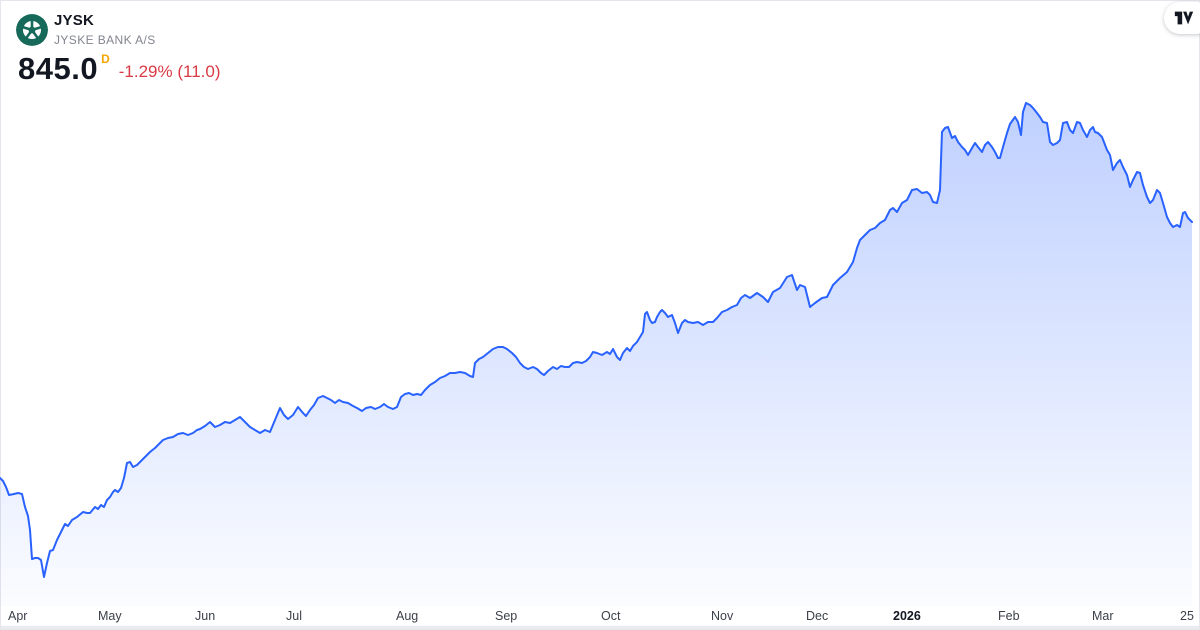 The height and width of the screenshot is (630, 1200). I want to click on tradingview-badge, so click(1182, 18).